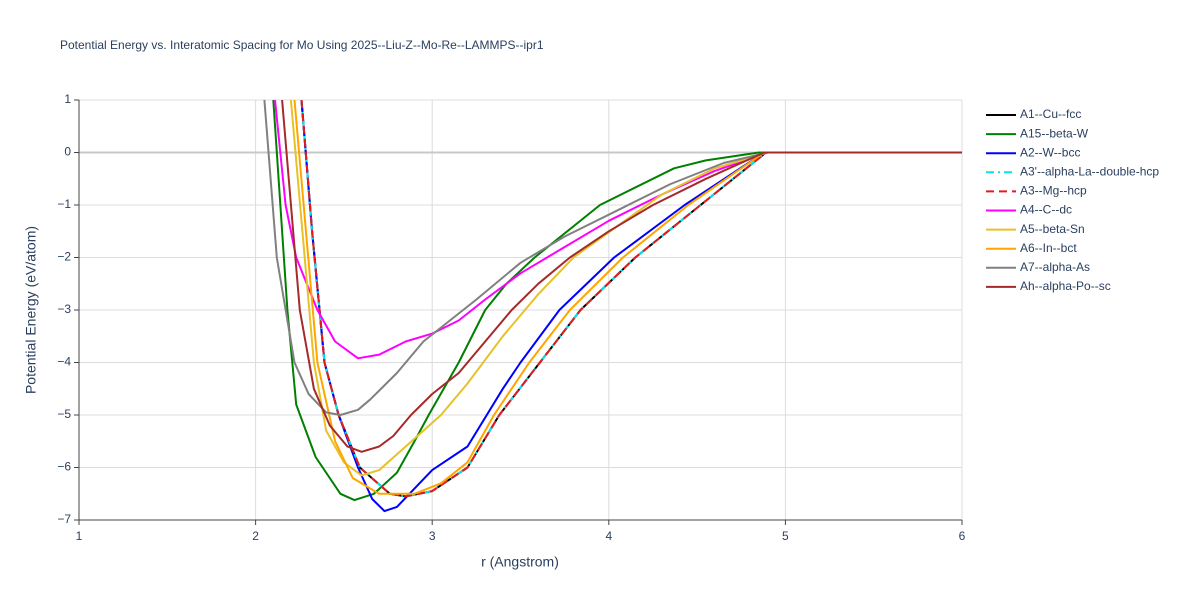  I want to click on y-tick-label: −3, so click(64, 309).